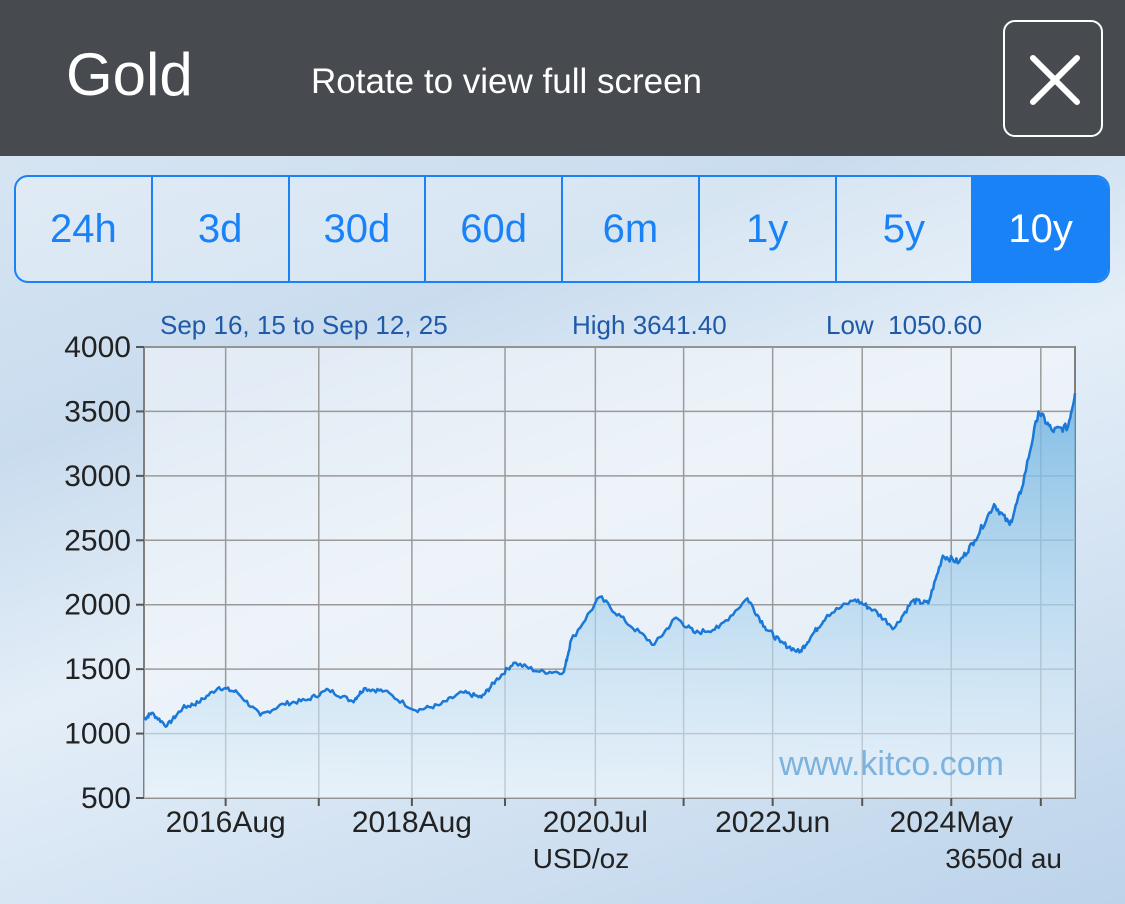  I want to click on range-button-24h: 24h, so click(84, 229).